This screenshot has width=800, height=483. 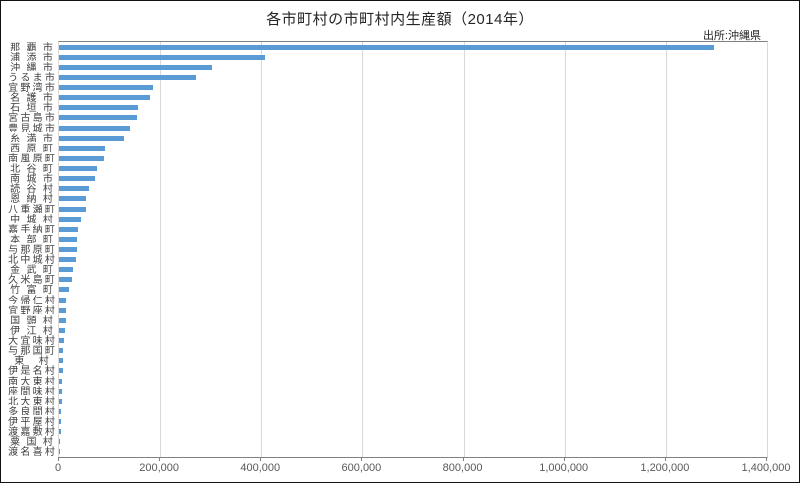 I want to click on y-axis-label: 北中城村, so click(x=31, y=259).